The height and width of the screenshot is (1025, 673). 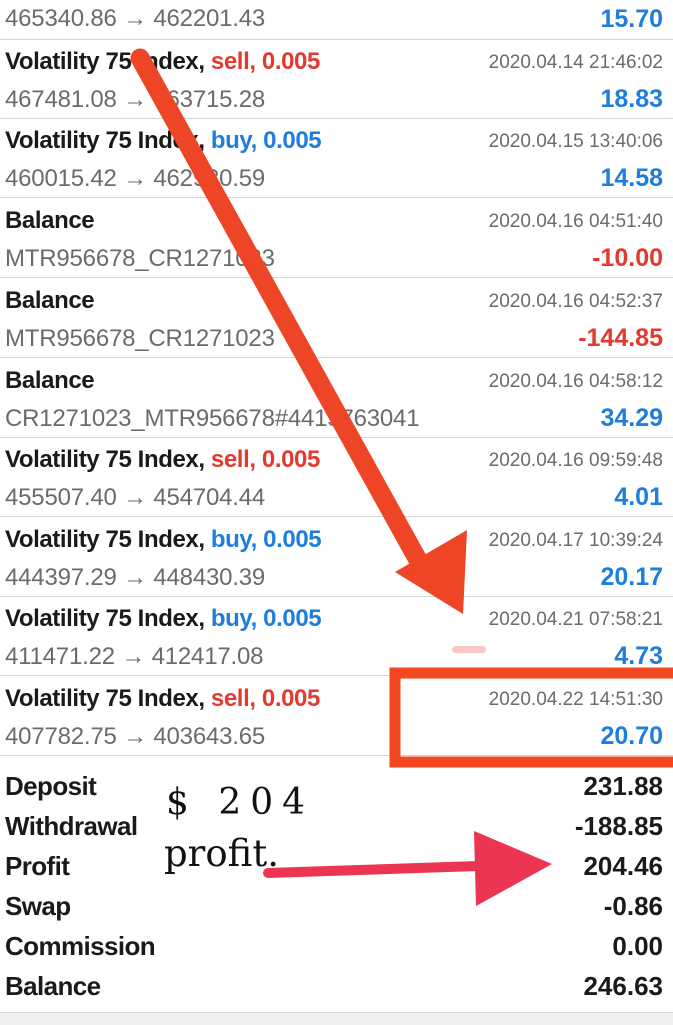 I want to click on price-range: 465340.86 → 462201.43, so click(x=135, y=18).